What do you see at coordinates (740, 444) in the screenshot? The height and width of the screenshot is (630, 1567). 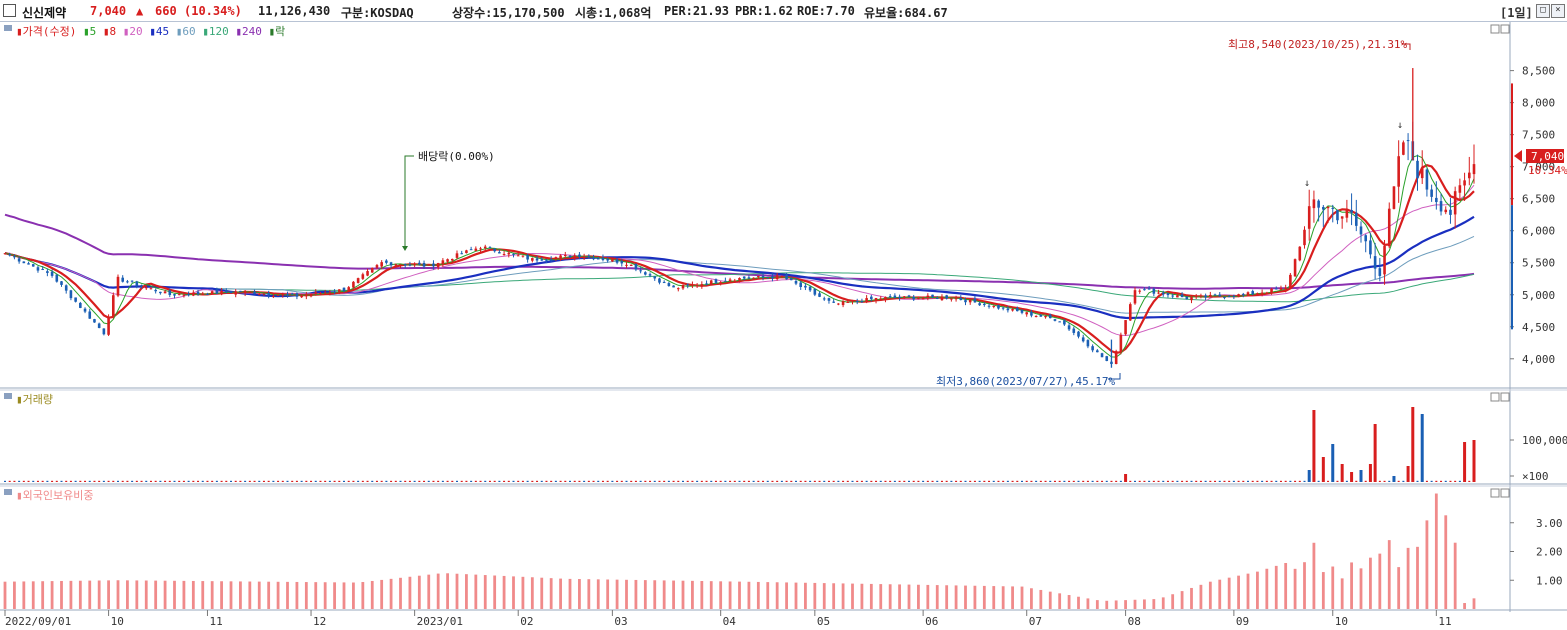 I see `volume-bars` at bounding box center [740, 444].